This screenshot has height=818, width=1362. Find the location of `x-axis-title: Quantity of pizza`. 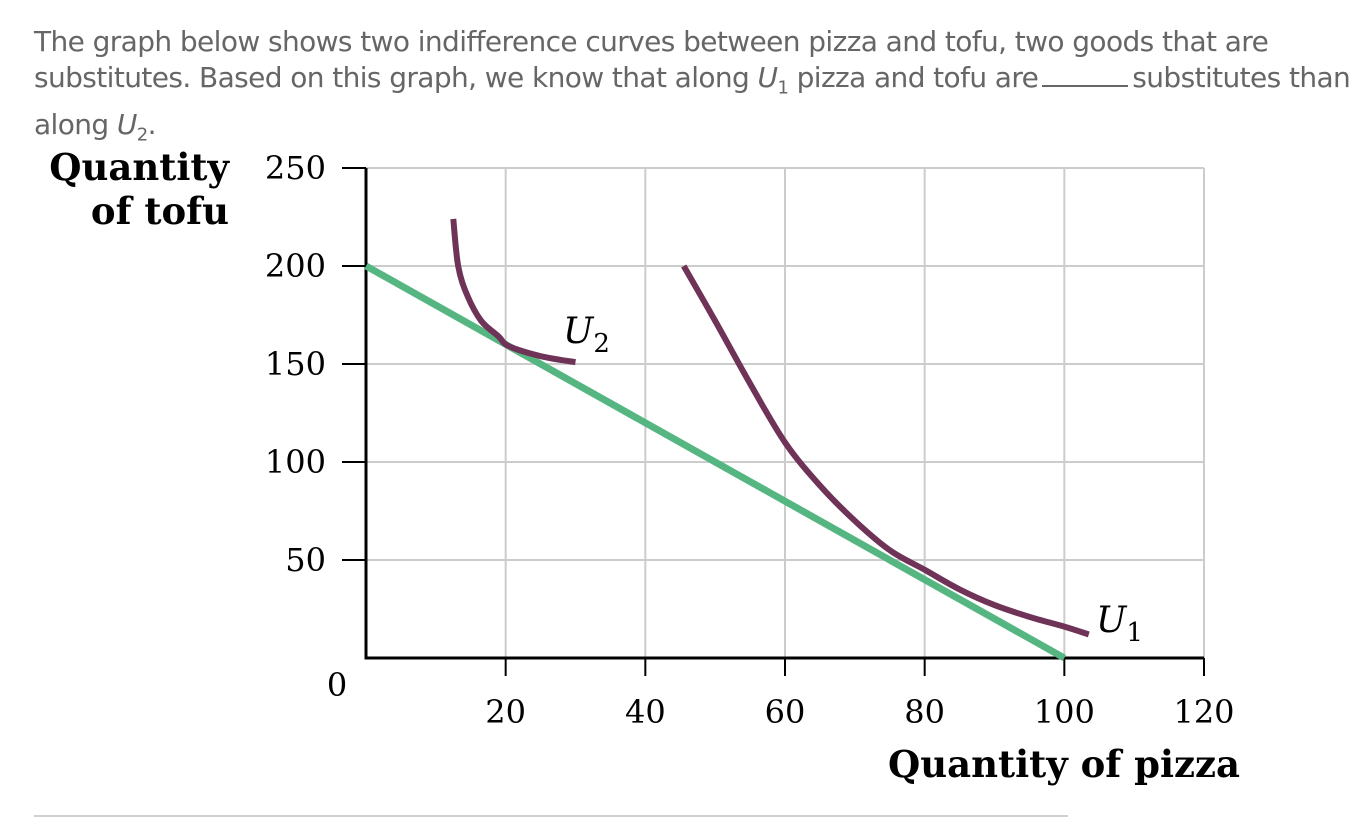

x-axis-title: Quantity of pizza is located at coordinates (1064, 764).